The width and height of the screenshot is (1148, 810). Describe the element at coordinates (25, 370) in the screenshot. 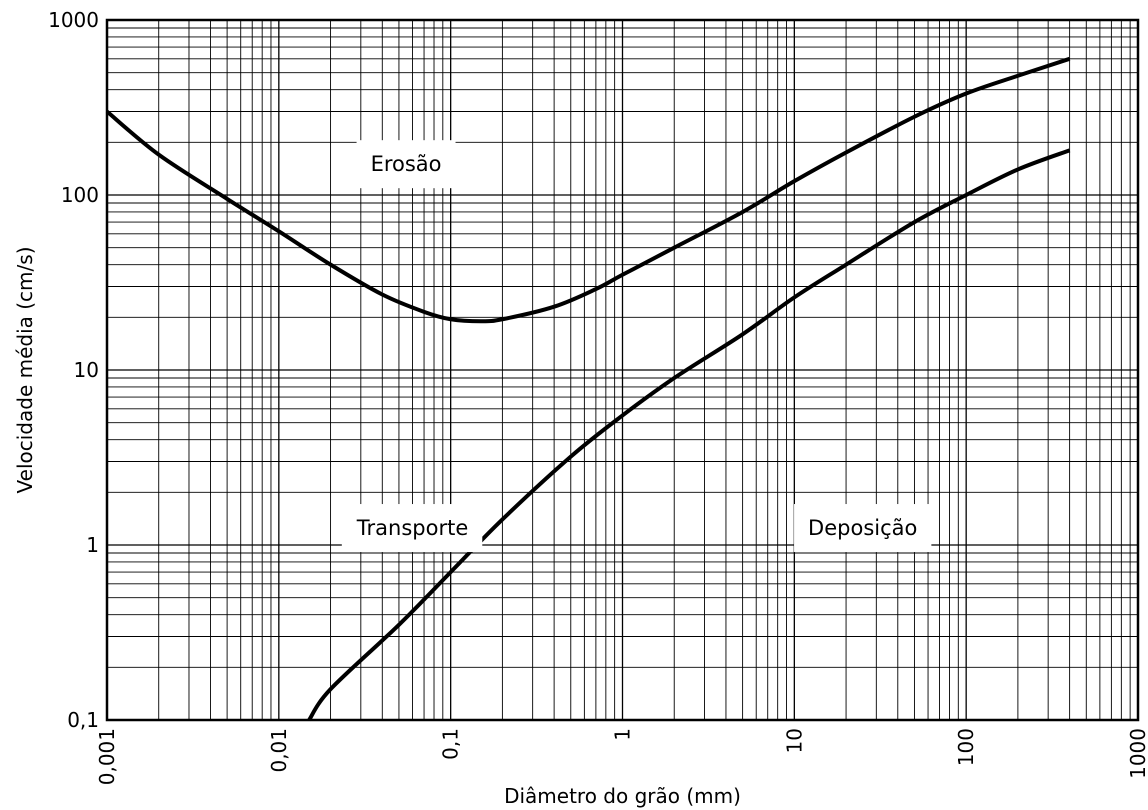

I see `y-axis-title: Velocidade média (cm/s)` at that location.